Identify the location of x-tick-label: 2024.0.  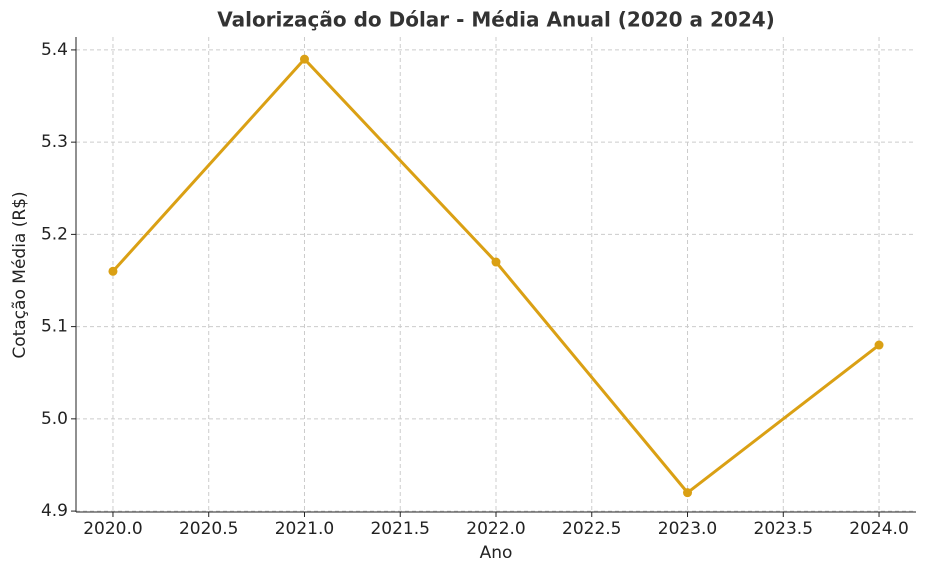
(878, 529).